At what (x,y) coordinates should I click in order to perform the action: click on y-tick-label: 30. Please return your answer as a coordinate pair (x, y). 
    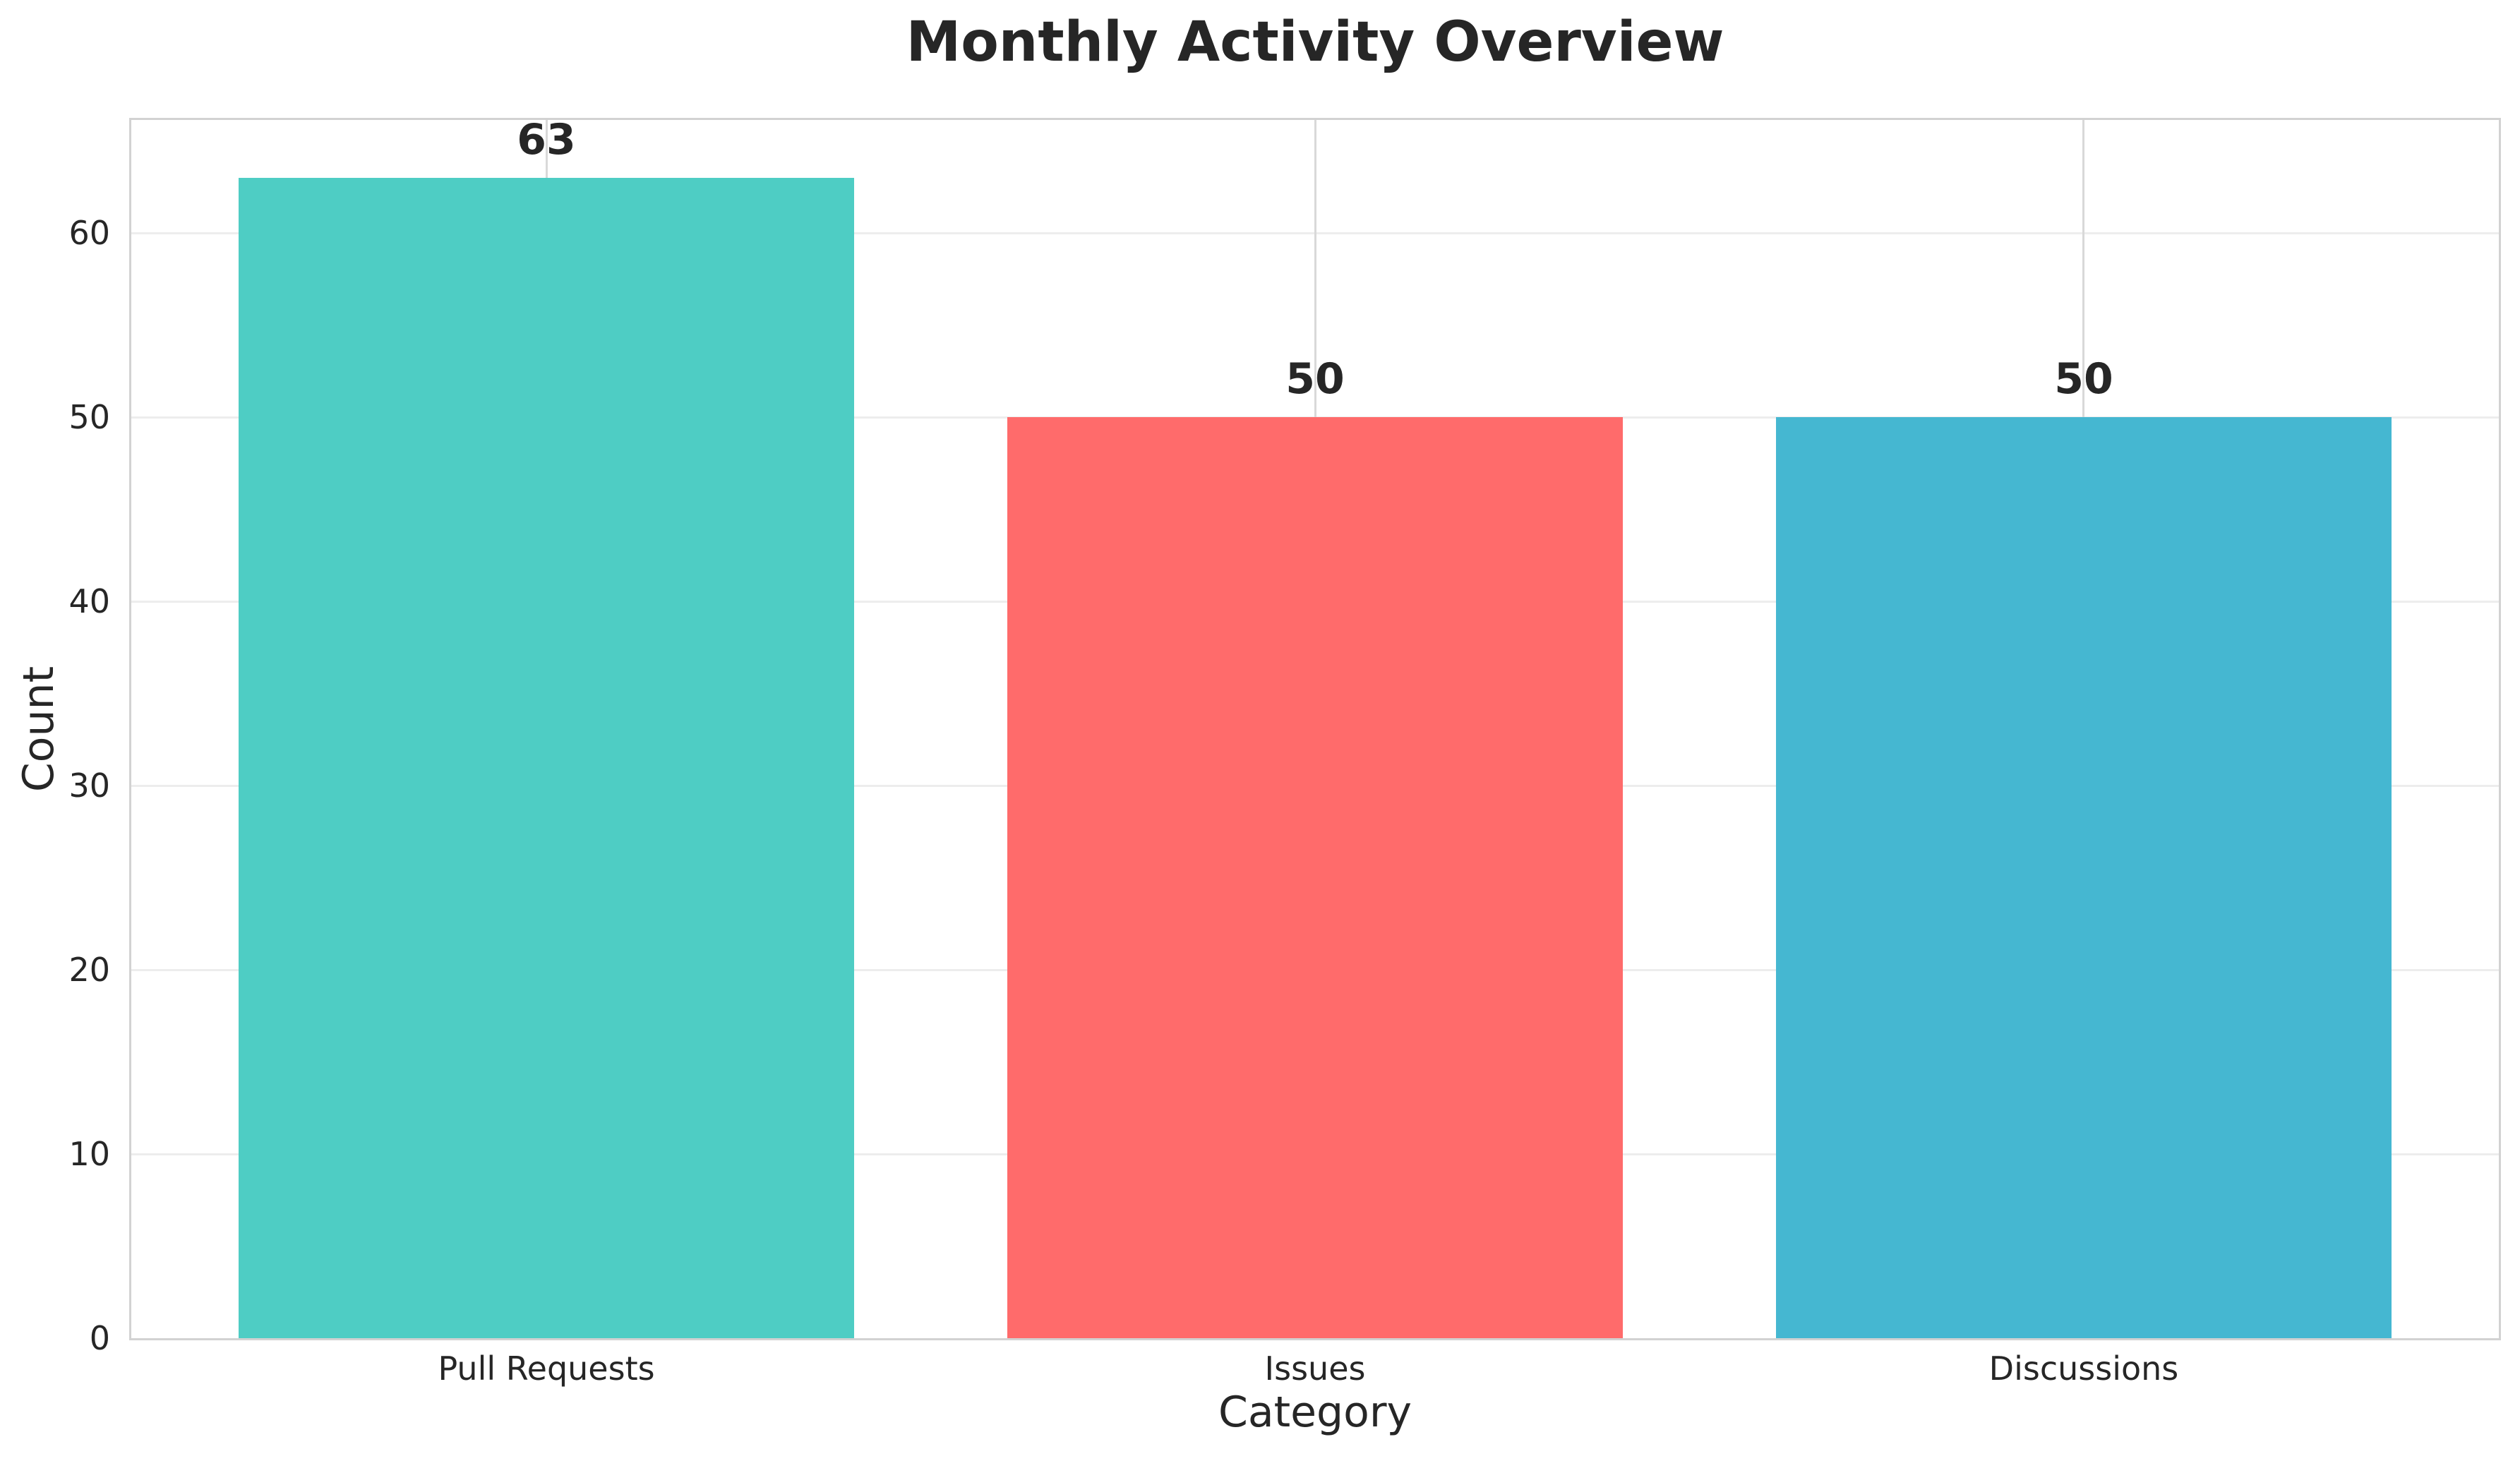
    Looking at the image, I should click on (89, 785).